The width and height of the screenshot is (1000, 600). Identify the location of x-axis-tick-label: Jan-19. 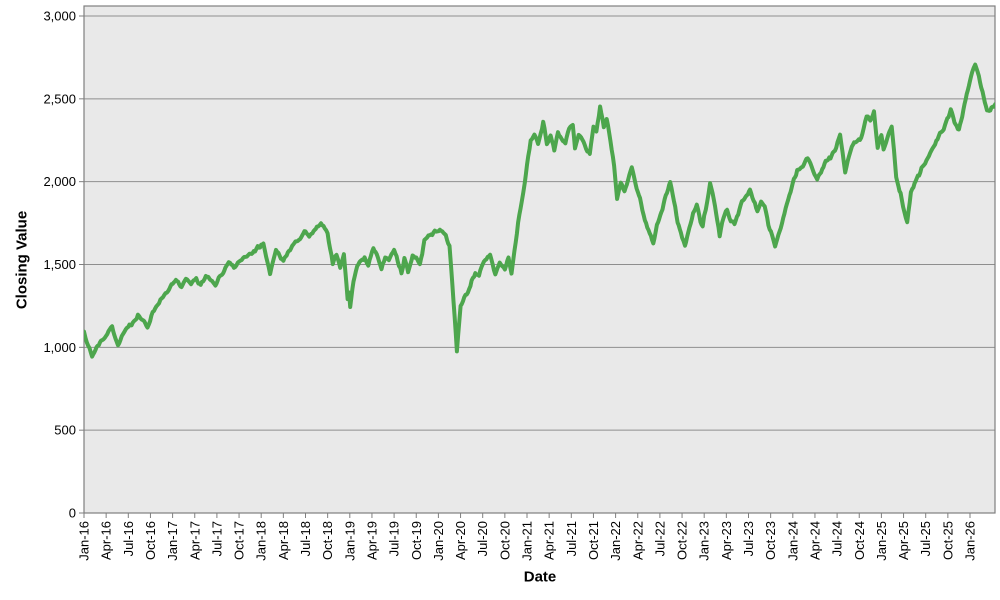
(349, 541).